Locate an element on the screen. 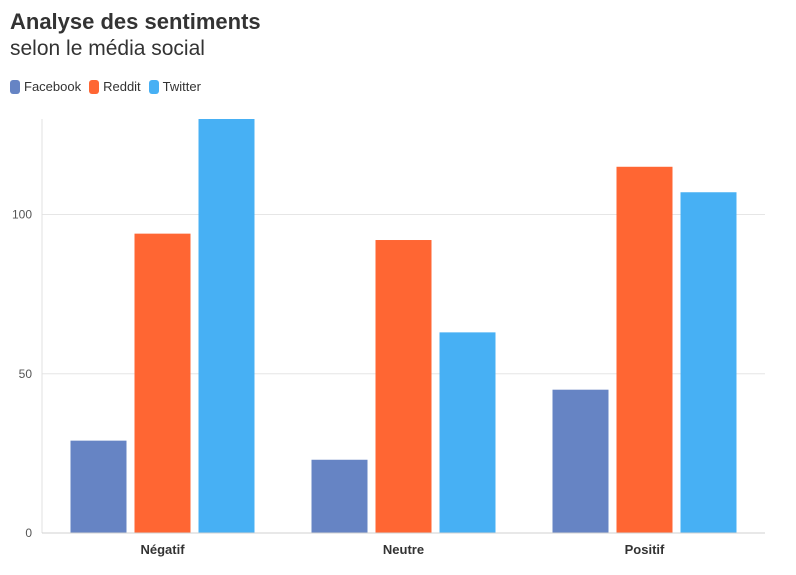 The height and width of the screenshot is (575, 796). legend-item-reddit: Reddit is located at coordinates (115, 86).